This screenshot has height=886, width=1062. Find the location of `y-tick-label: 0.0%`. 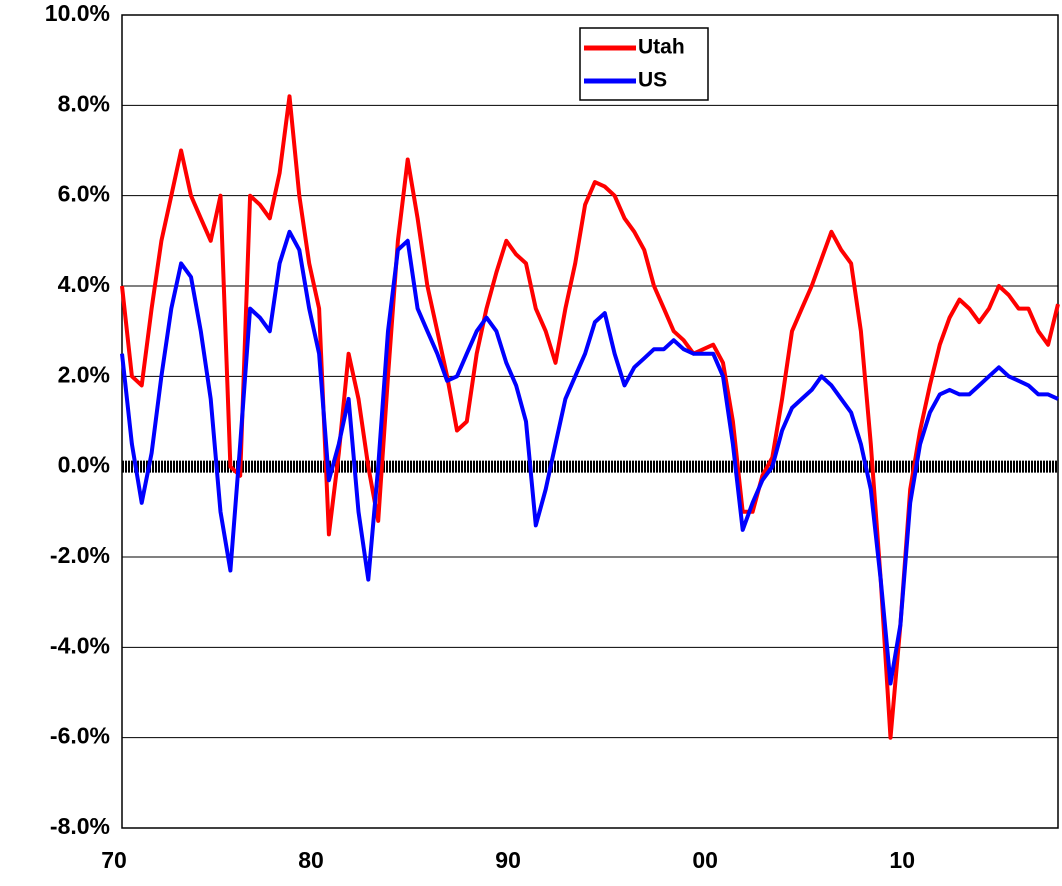

y-tick-label: 0.0% is located at coordinates (84, 465).